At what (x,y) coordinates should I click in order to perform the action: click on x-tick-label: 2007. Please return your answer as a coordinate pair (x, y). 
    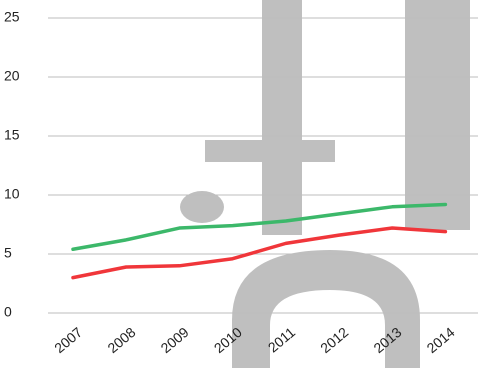
    Looking at the image, I should click on (68, 340).